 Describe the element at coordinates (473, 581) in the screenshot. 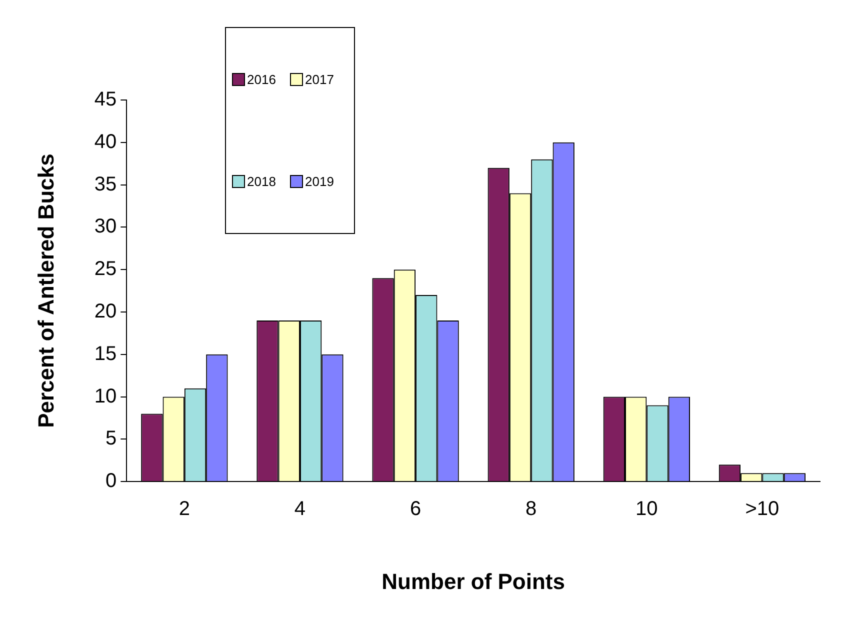

I see `x-axis-title: Number of Points` at that location.